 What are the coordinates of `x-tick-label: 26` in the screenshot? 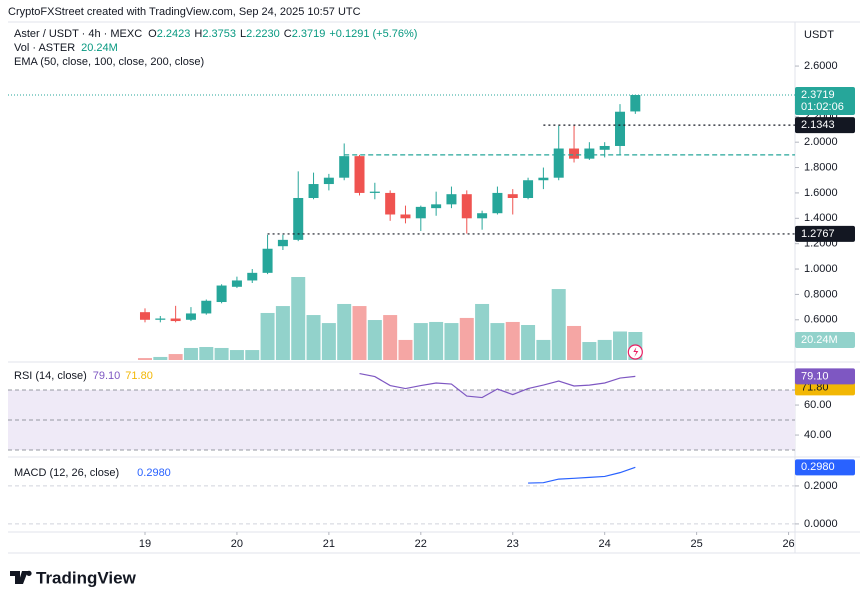 It's located at (788, 544).